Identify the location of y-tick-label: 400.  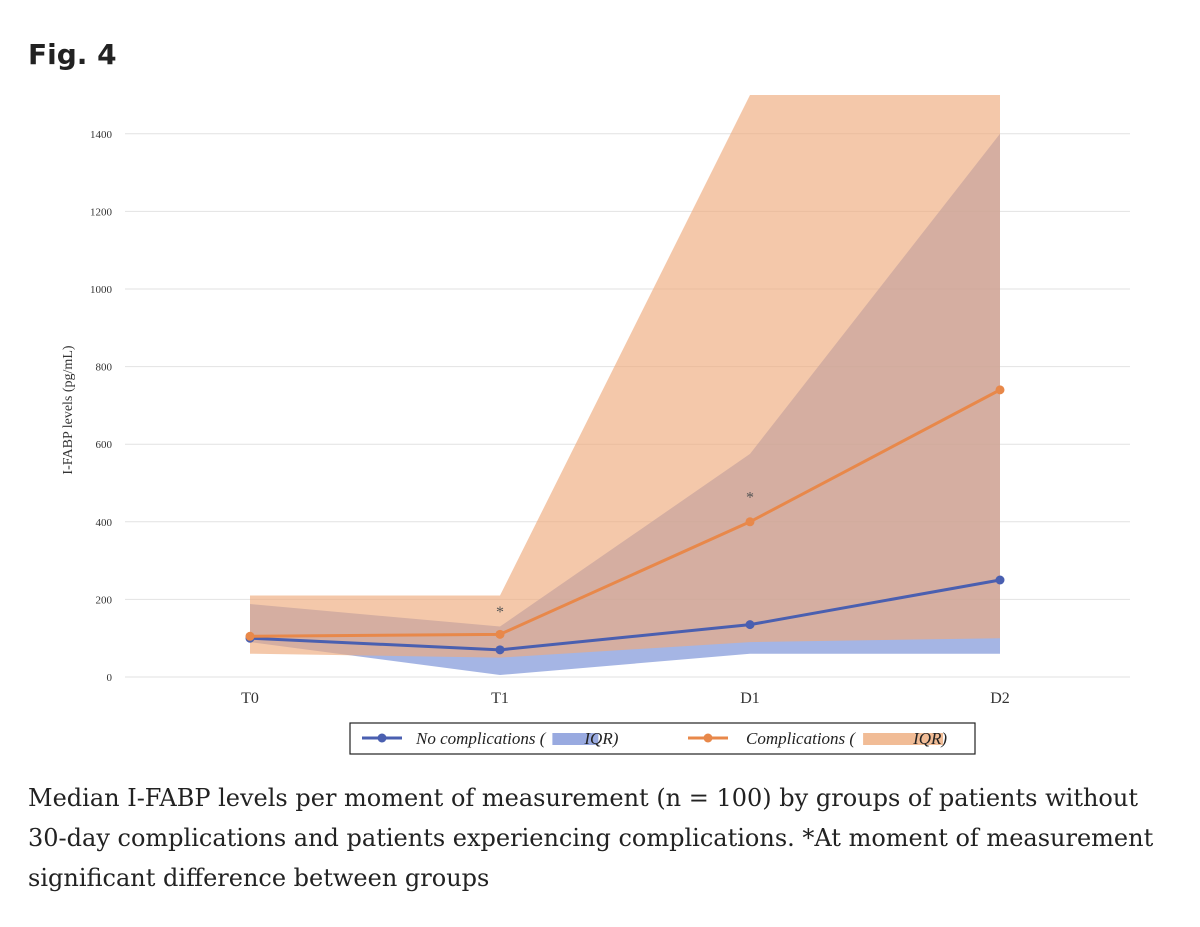
(104, 523).